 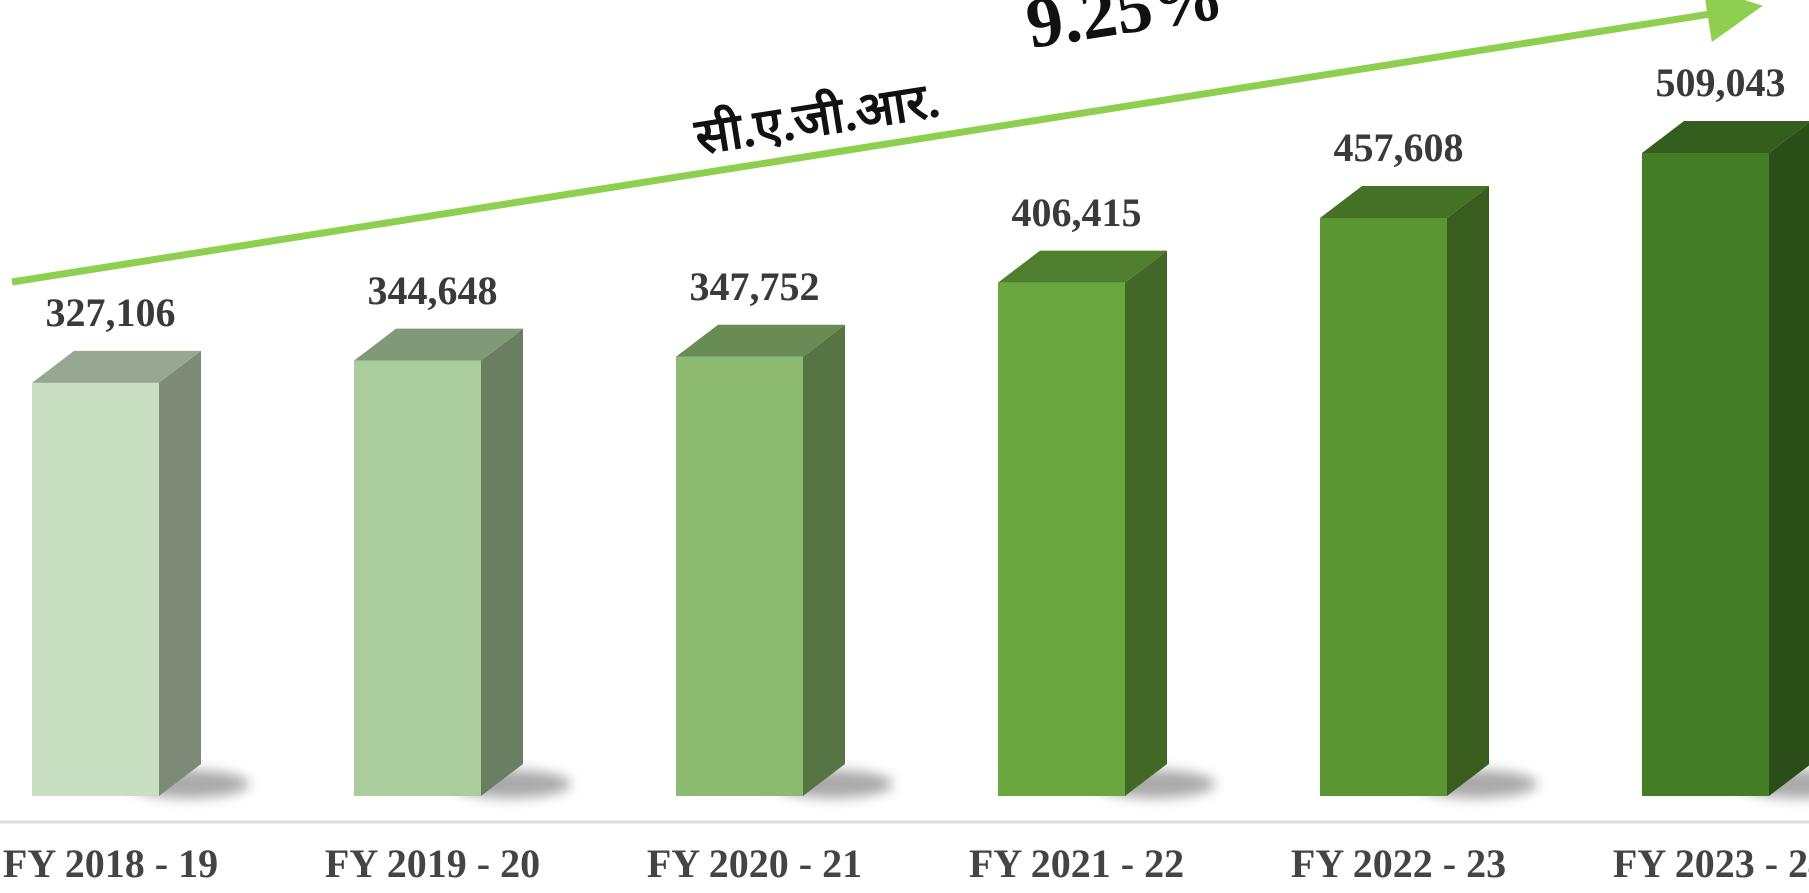 I want to click on annotation-rate: 9.25%, so click(x=1125, y=32).